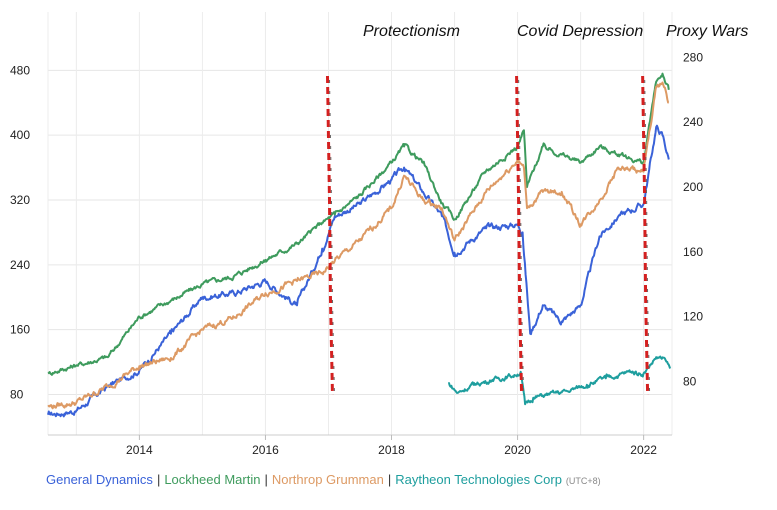  What do you see at coordinates (99, 479) in the screenshot?
I see `legend-item: General Dynamics` at bounding box center [99, 479].